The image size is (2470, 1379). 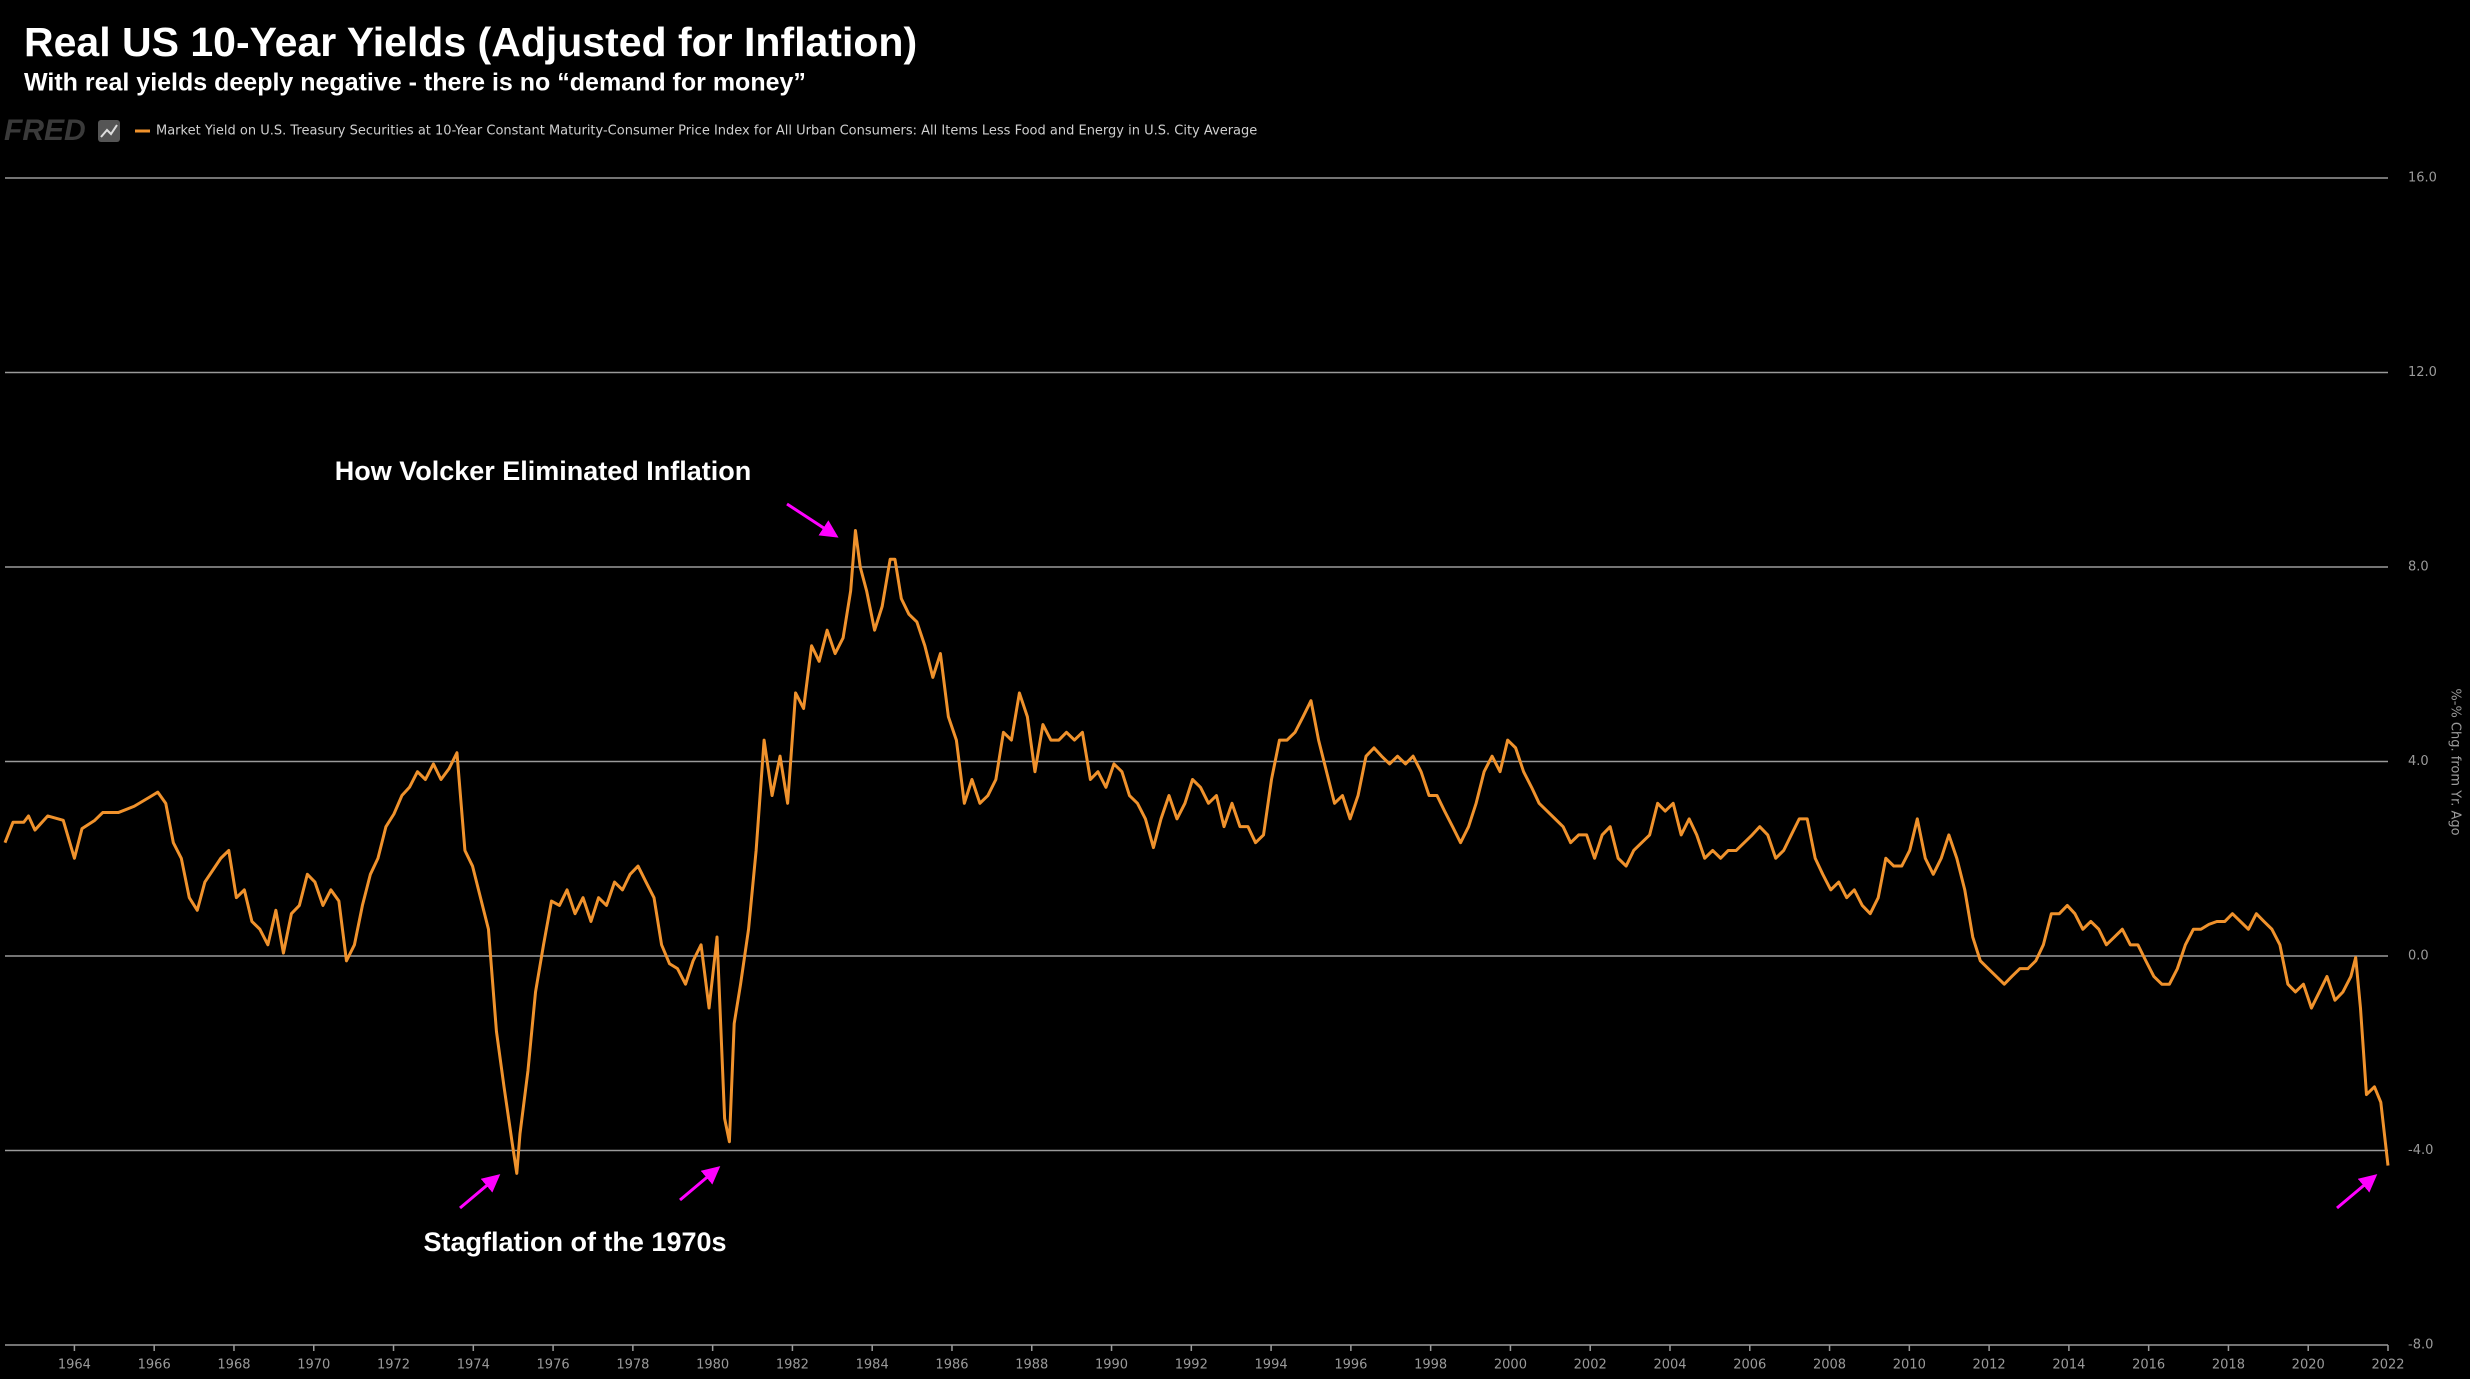 I want to click on x-tick-label: 1988, so click(x=1031, y=1365).